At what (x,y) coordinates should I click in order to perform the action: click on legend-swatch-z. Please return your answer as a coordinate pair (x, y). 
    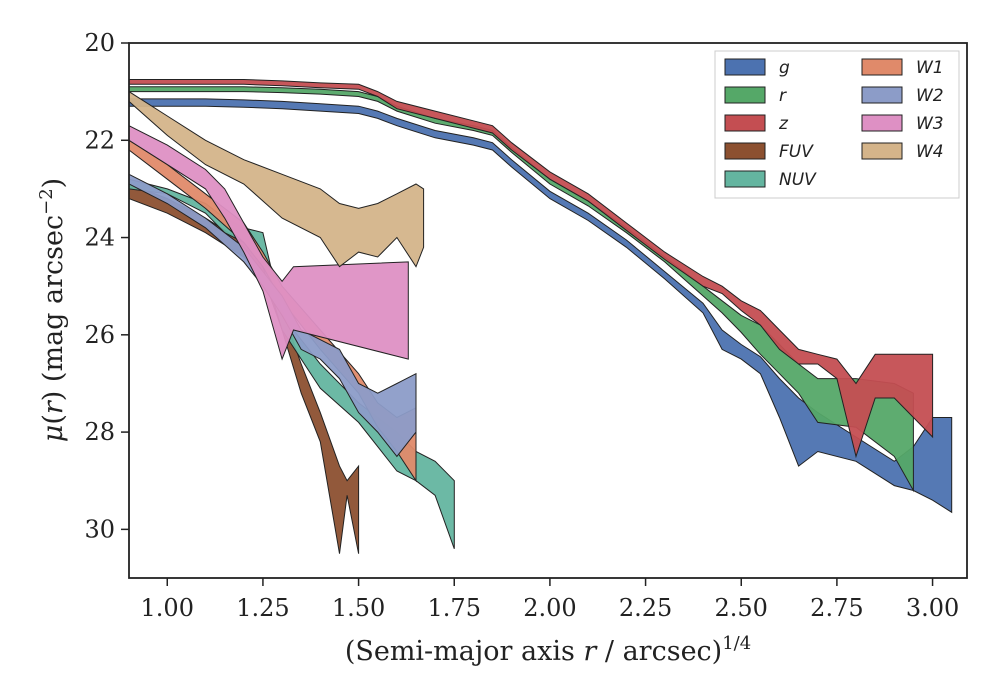
    Looking at the image, I should click on (745, 123).